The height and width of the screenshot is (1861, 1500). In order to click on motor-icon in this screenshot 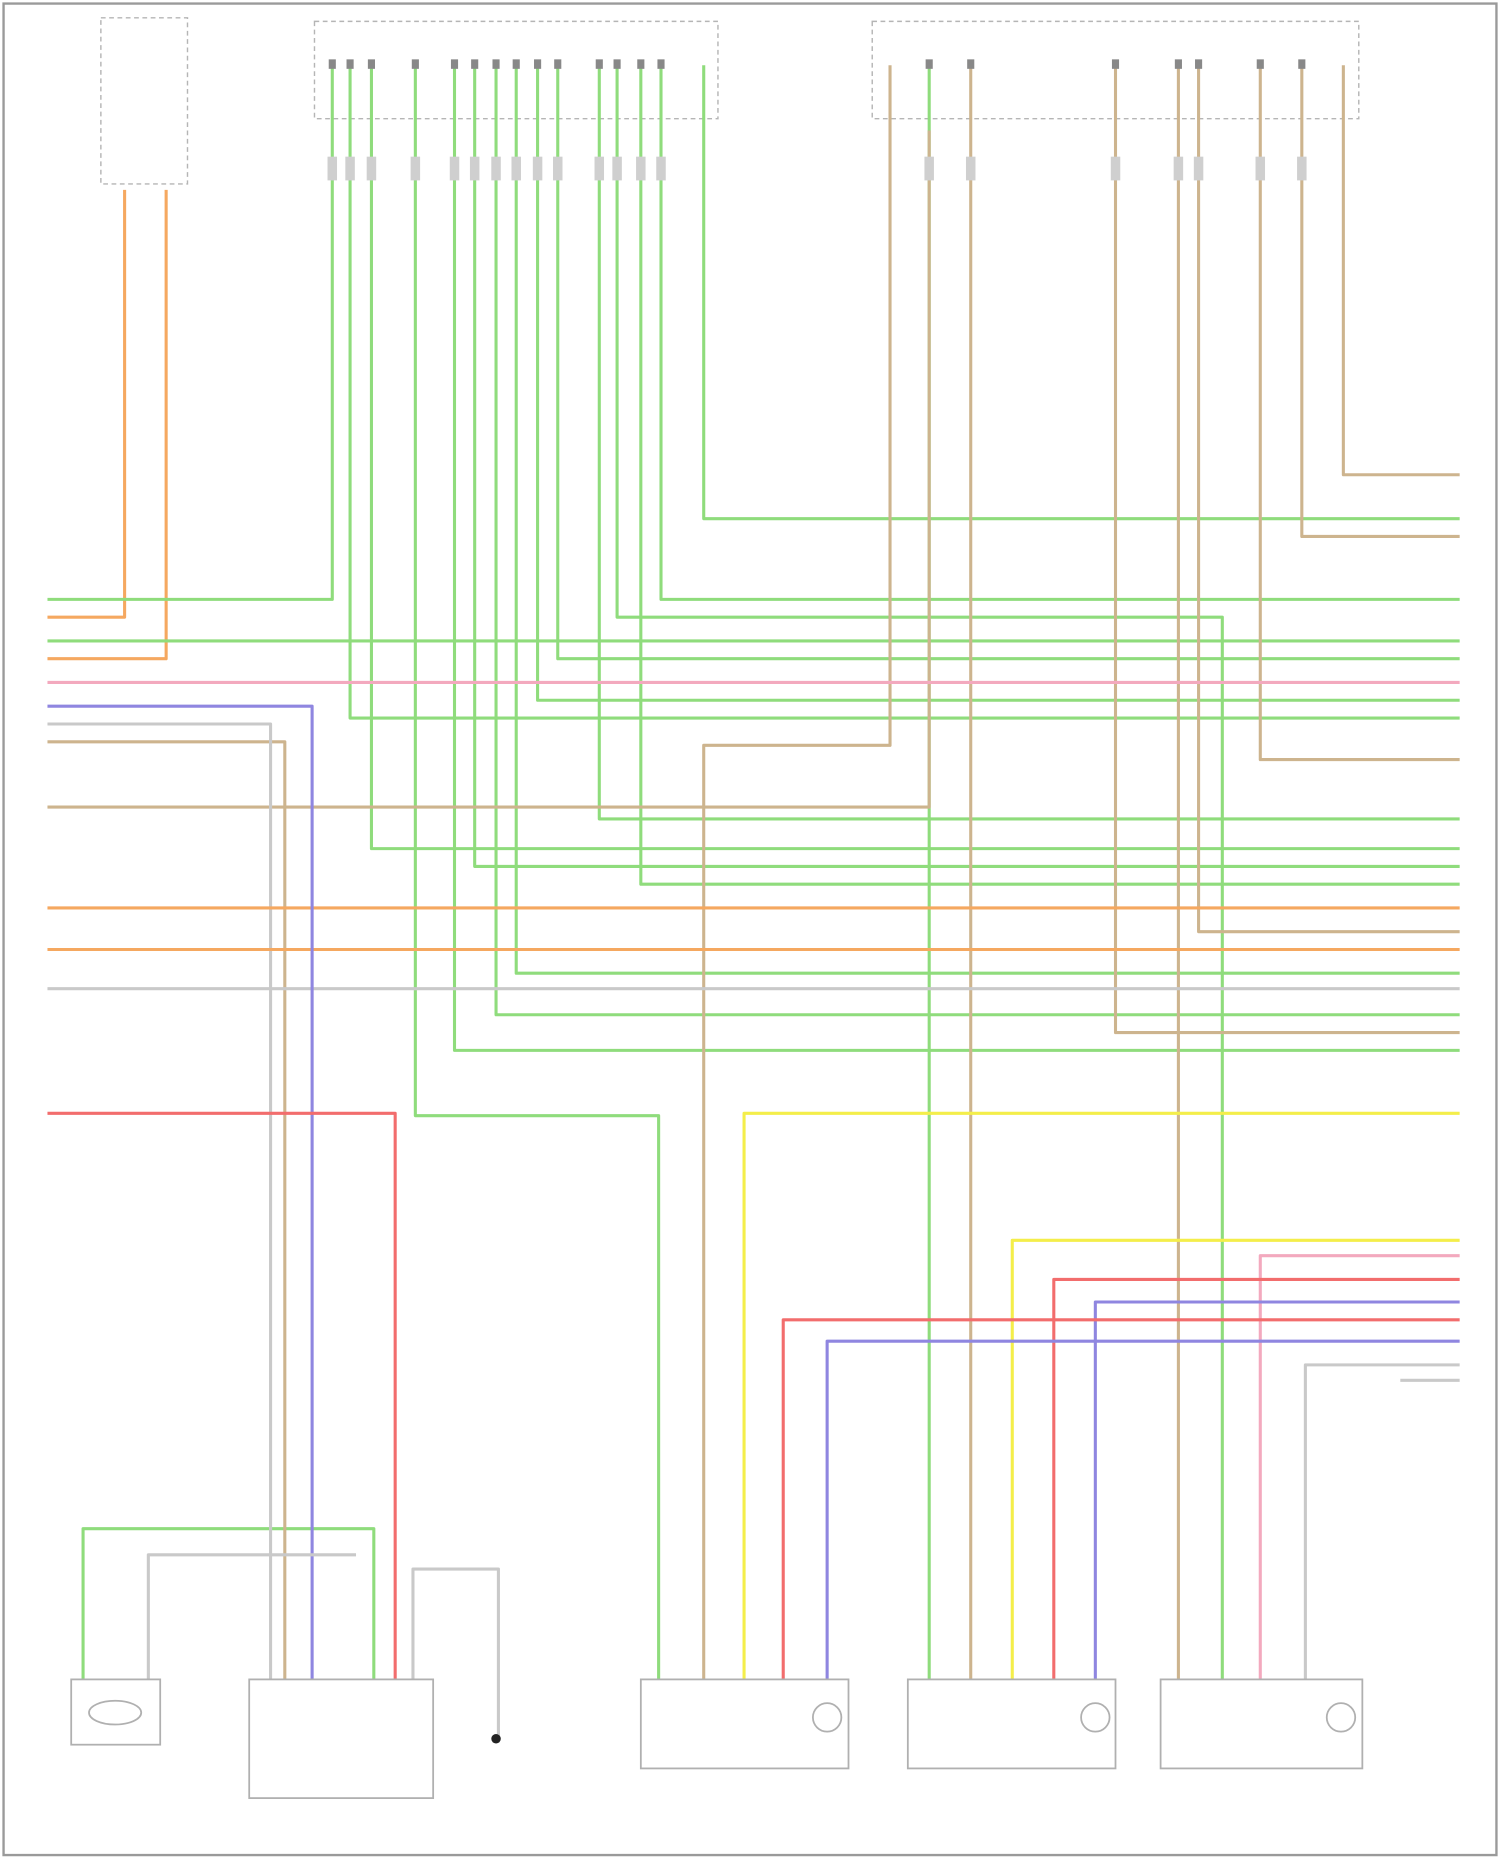, I will do `click(115, 1712)`.